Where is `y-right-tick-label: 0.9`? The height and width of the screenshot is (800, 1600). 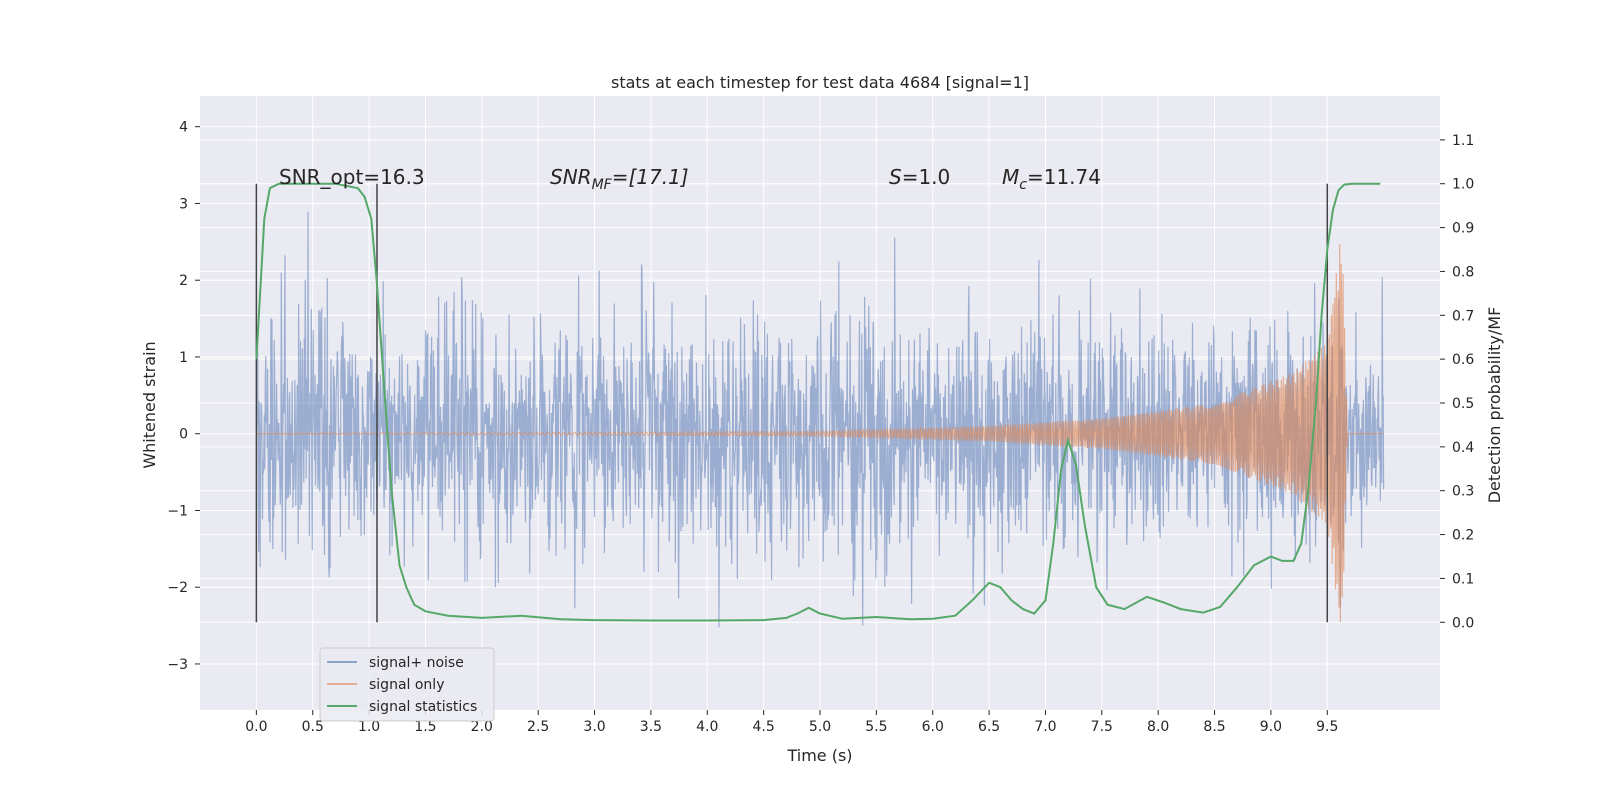
y-right-tick-label: 0.9 is located at coordinates (1463, 229).